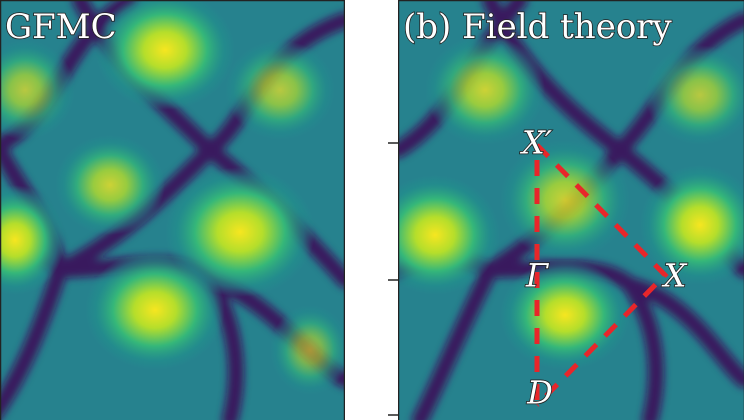  Describe the element at coordinates (539, 393) in the screenshot. I see `point-label: D` at that location.